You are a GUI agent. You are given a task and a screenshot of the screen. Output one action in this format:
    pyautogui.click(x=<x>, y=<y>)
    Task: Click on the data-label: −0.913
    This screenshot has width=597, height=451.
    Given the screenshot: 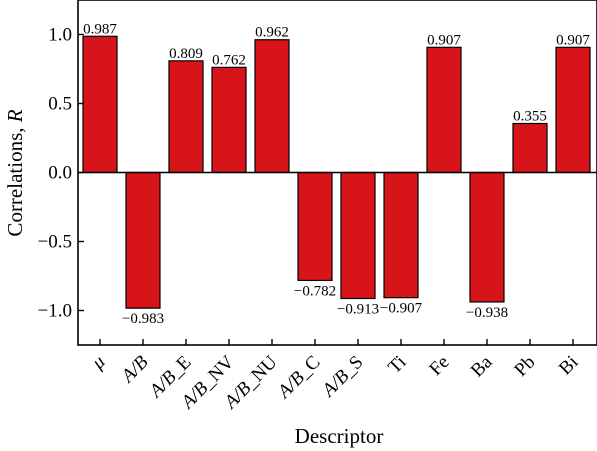 What is the action you would take?
    pyautogui.click(x=358, y=309)
    